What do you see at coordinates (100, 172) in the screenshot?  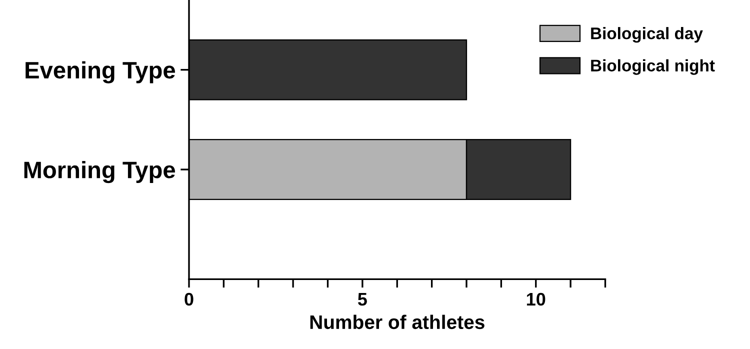 I see `y-tick-label: Morning Type` at bounding box center [100, 172].